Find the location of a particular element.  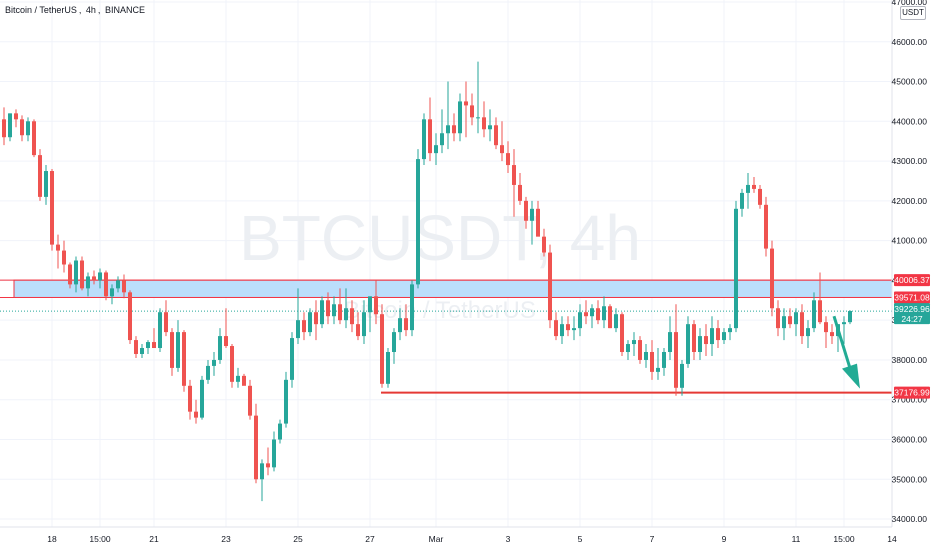

level-tag-40006: 40006.37 is located at coordinates (912, 280).